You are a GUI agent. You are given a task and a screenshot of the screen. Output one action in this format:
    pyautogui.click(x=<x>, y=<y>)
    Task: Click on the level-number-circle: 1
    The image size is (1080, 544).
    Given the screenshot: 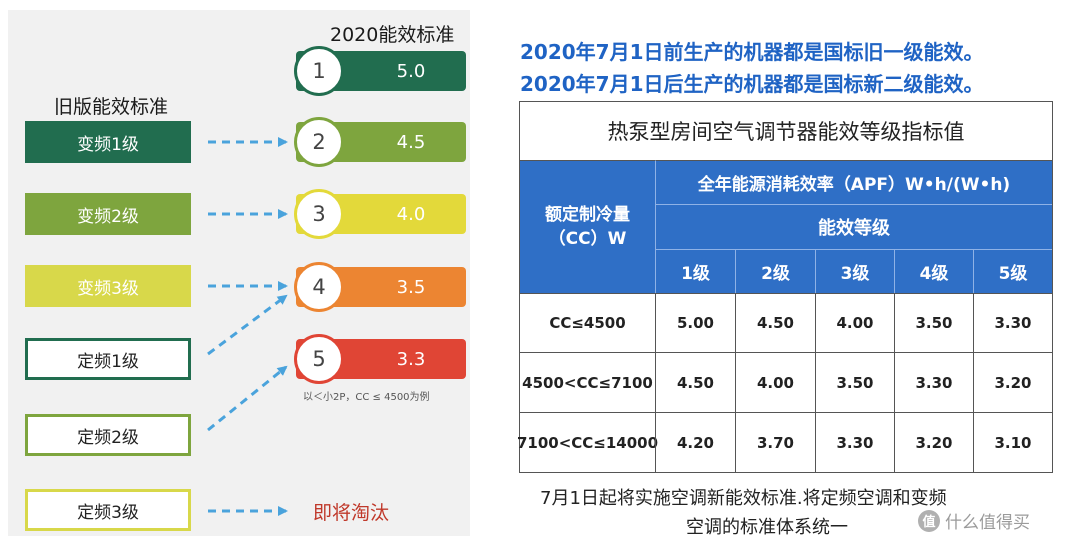 What is the action you would take?
    pyautogui.click(x=319, y=71)
    